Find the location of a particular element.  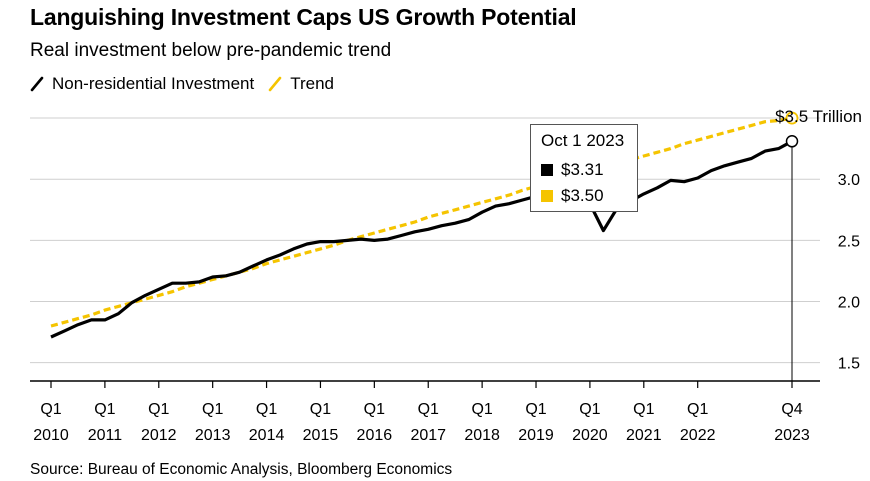

chart-subtitle: Real investment below pre-pandemic trend is located at coordinates (211, 50).